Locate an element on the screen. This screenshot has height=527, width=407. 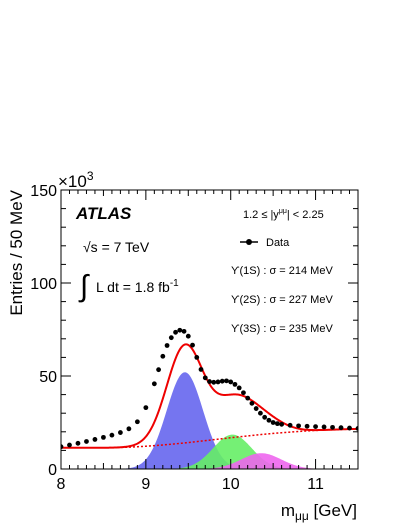
integral-sign: ∫ is located at coordinates (84, 286).